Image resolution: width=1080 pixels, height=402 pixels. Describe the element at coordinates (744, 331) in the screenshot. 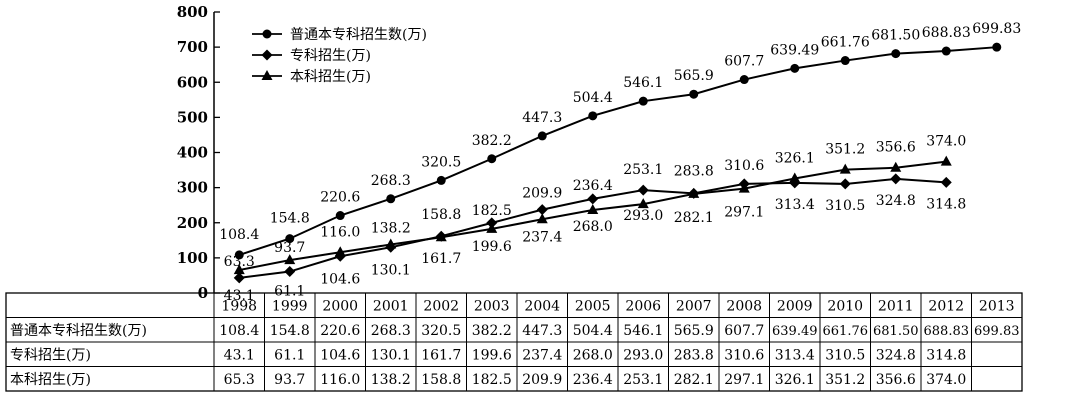

I see `table-cell: 607.7` at that location.